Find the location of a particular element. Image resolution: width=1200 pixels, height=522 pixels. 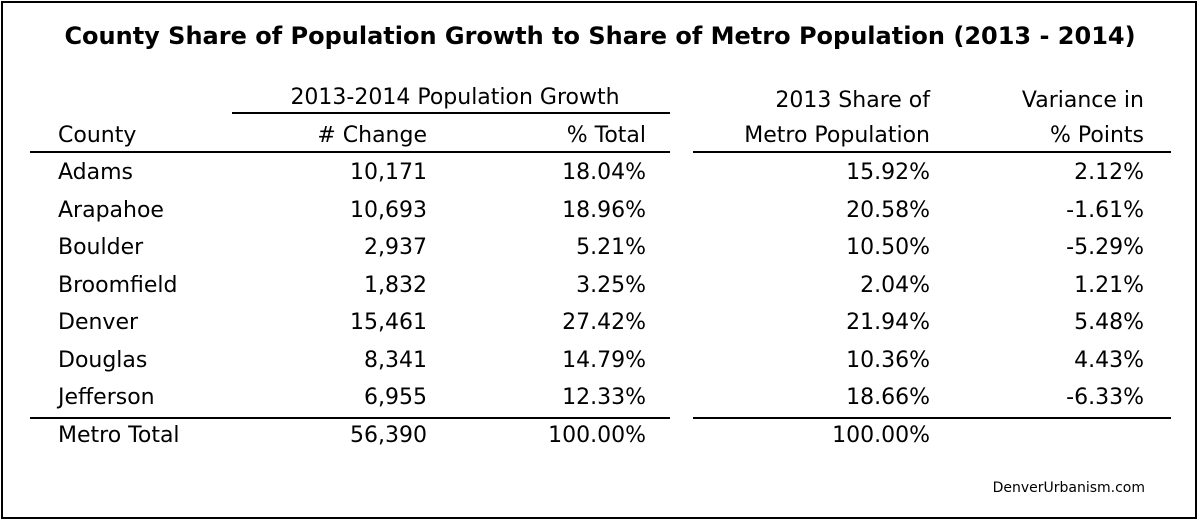

cell-county: Denver is located at coordinates (98, 322).